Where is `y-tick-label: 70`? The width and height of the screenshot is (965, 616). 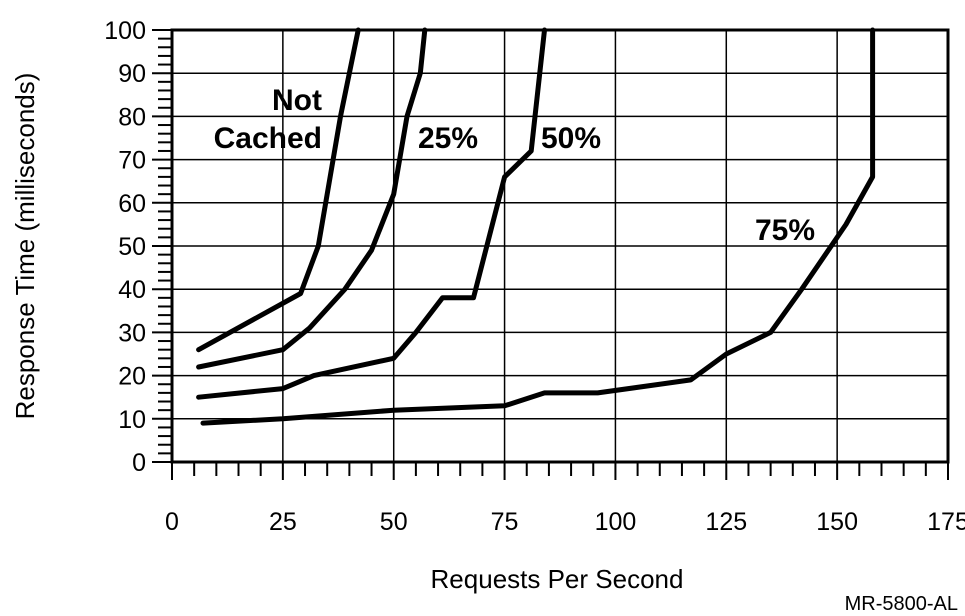
y-tick-label: 70 is located at coordinates (132, 161).